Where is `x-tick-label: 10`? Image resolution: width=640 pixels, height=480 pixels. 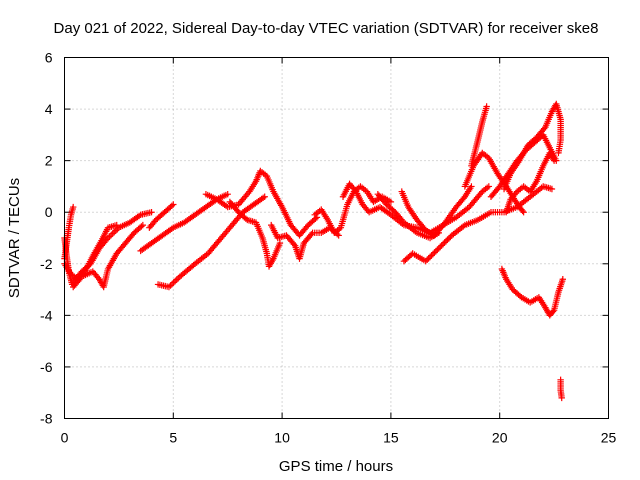
x-tick-label: 10 is located at coordinates (282, 438).